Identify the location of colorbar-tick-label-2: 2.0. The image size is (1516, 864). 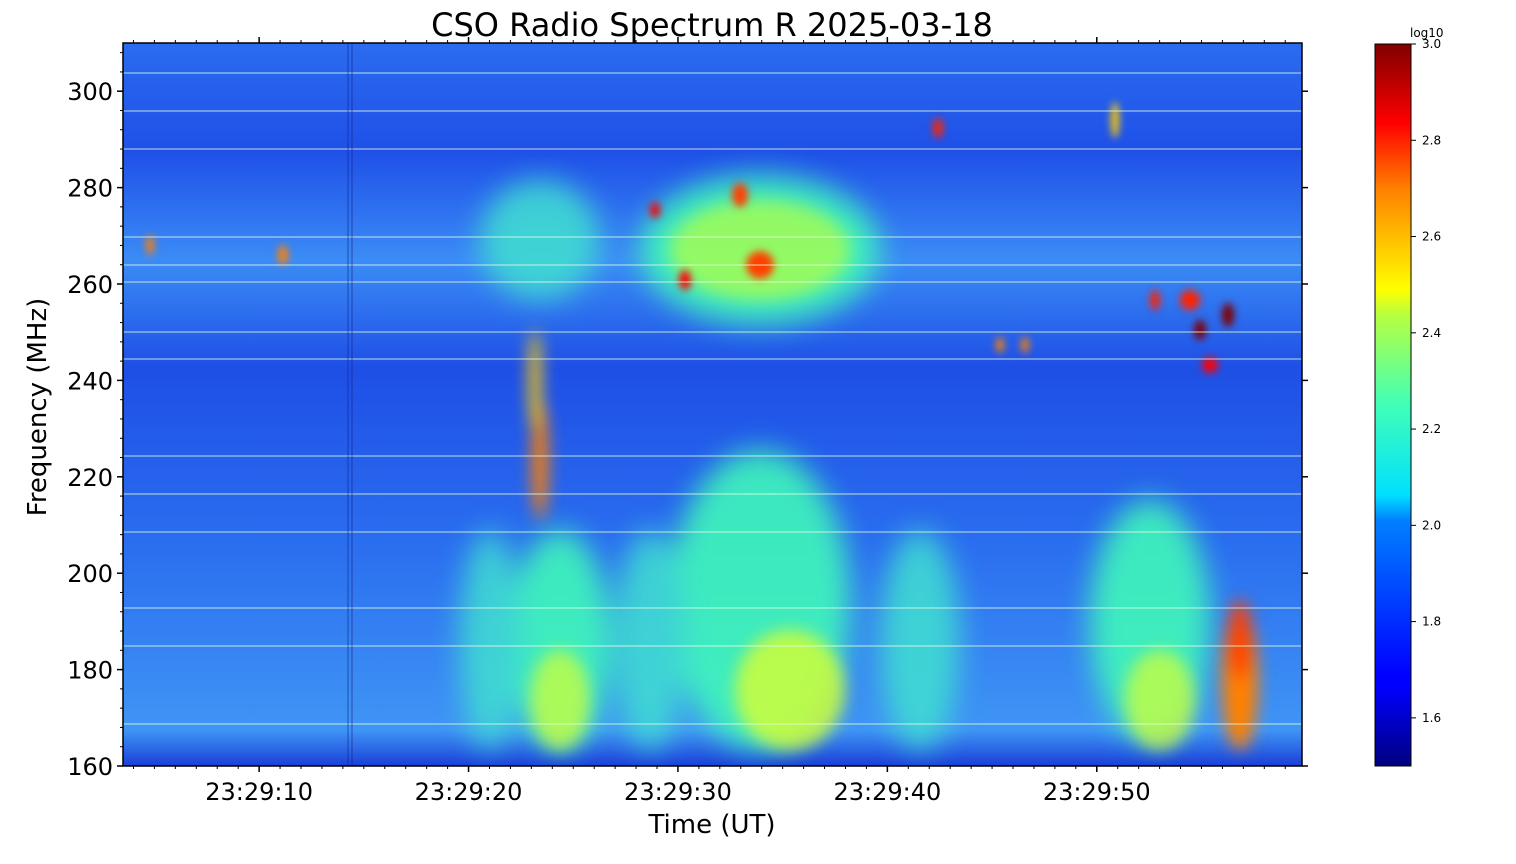
(1431, 525).